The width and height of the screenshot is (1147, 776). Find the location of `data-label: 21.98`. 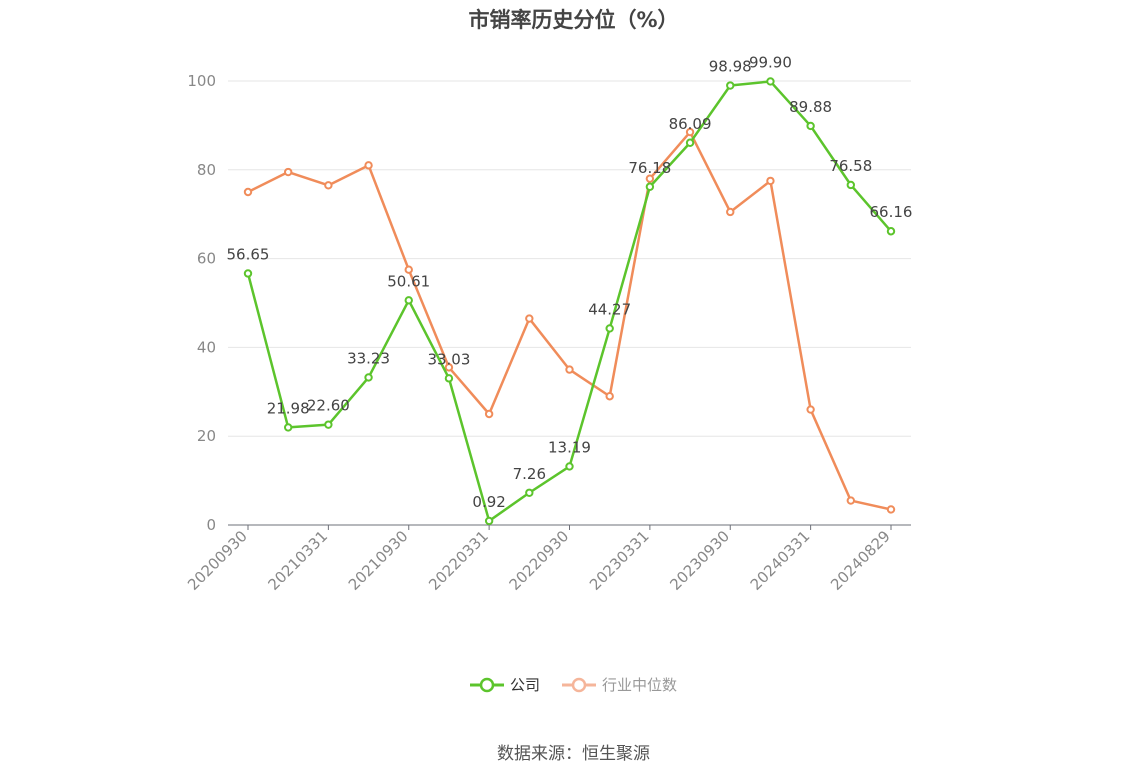

data-label: 21.98 is located at coordinates (288, 408).